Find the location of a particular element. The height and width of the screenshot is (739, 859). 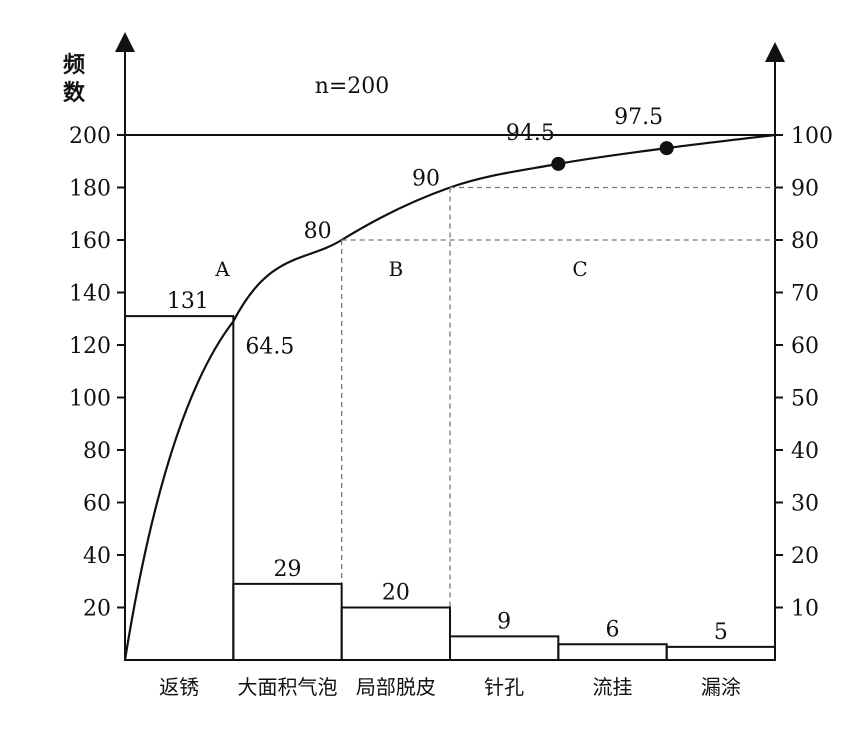

category-label: 针孔 is located at coordinates (504, 687).